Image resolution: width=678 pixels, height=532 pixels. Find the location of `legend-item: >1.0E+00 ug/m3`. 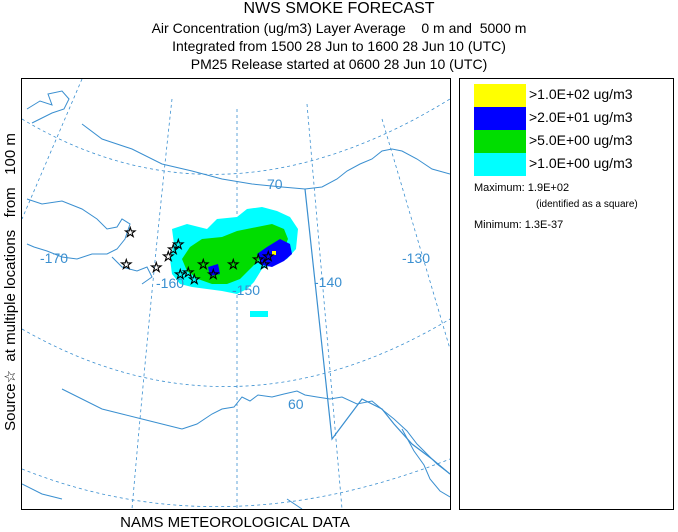

legend-item: >1.0E+00 ug/m3 is located at coordinates (569, 164).